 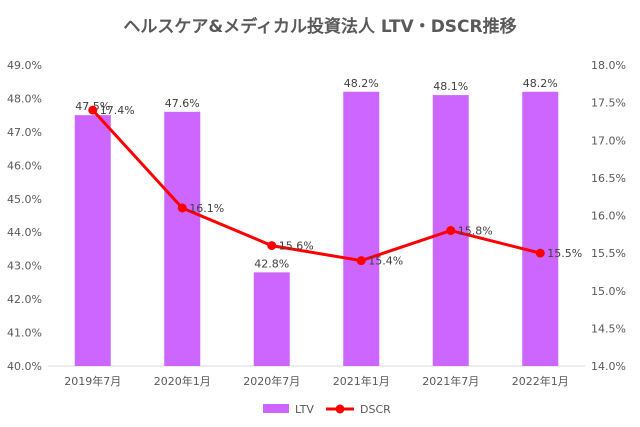 I want to click on y-right-tick-label: 14.0%, so click(x=608, y=366).